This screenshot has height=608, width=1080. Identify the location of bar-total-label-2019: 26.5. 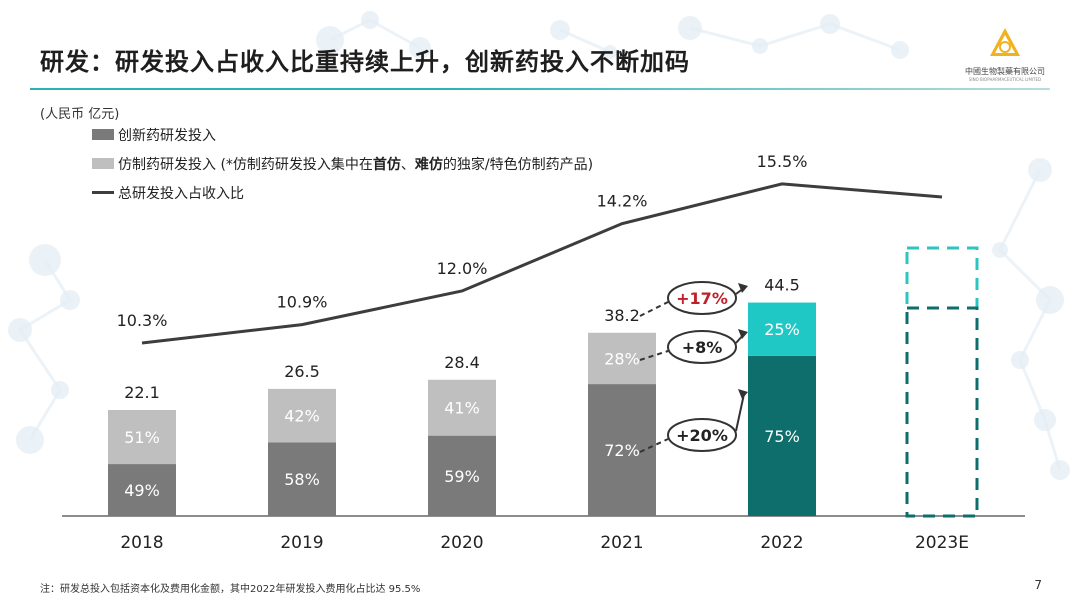
(302, 371).